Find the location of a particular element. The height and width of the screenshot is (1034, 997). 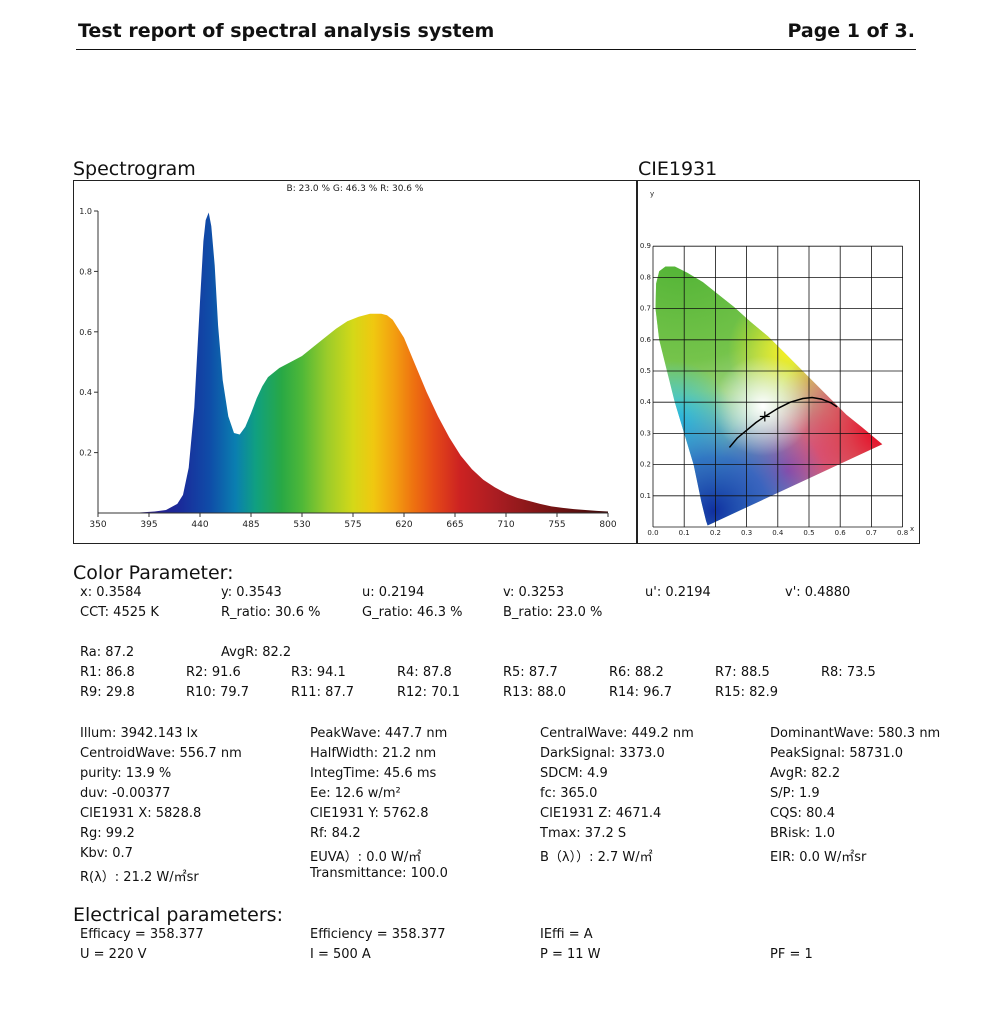

x-tick-label: 530 is located at coordinates (301, 525).